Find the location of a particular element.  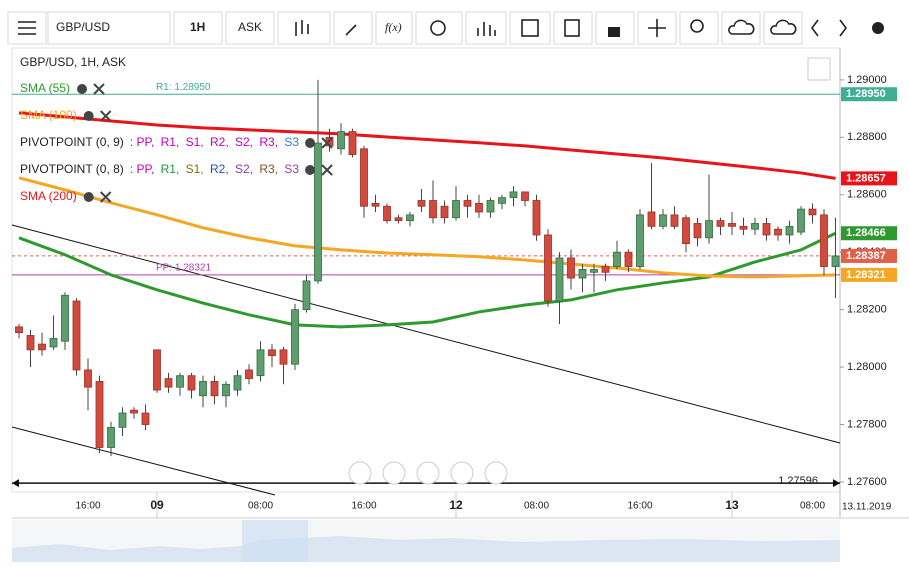

candles-icon is located at coordinates (302, 28).